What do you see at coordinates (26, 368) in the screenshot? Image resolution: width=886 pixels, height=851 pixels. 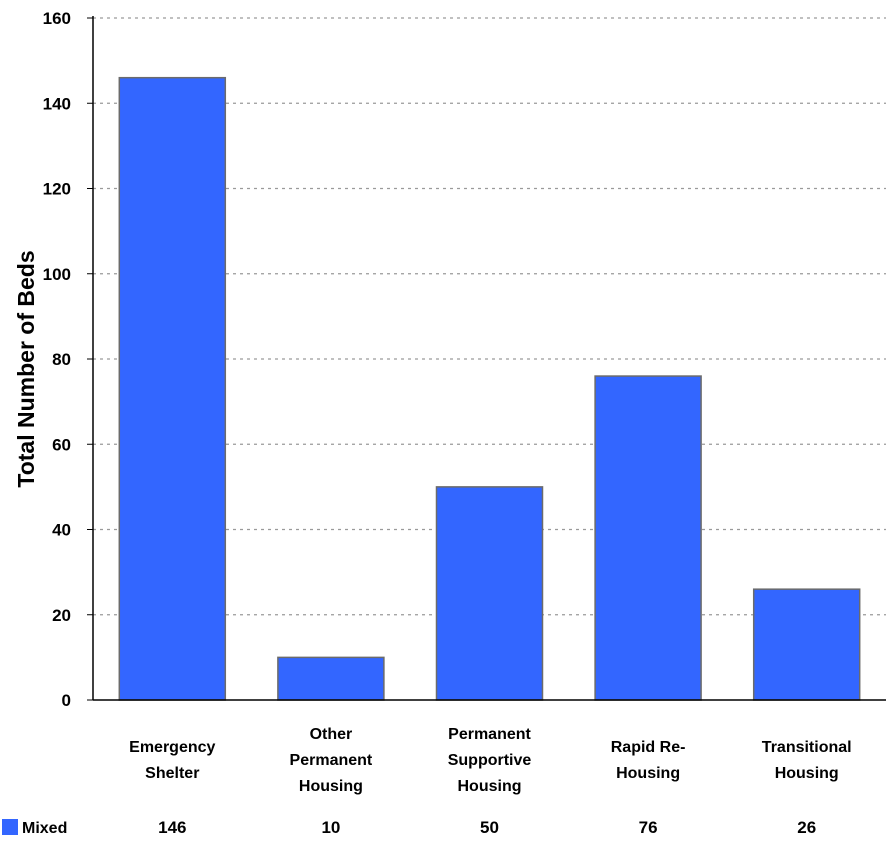 I see `y-axis-label: Total Number of Beds` at bounding box center [26, 368].